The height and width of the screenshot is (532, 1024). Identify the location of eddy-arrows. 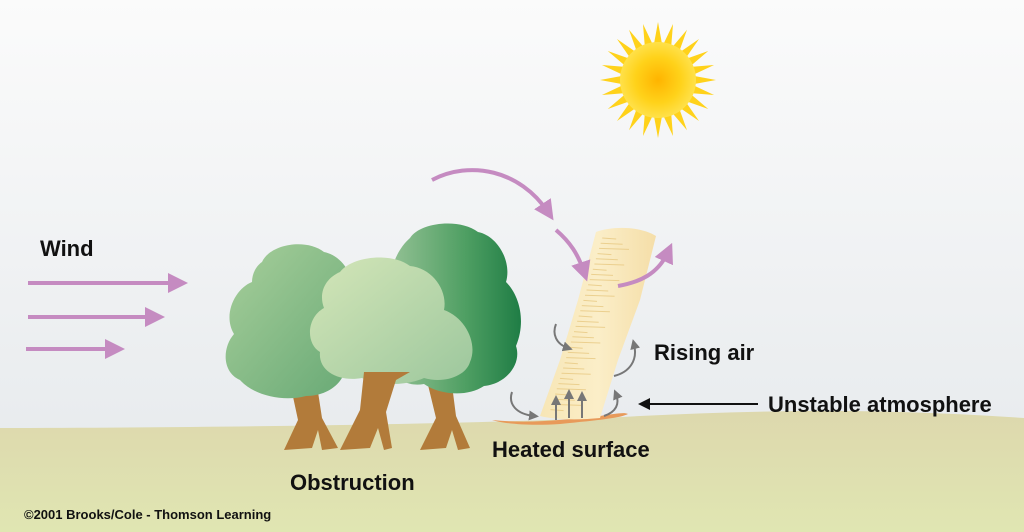
(575, 372).